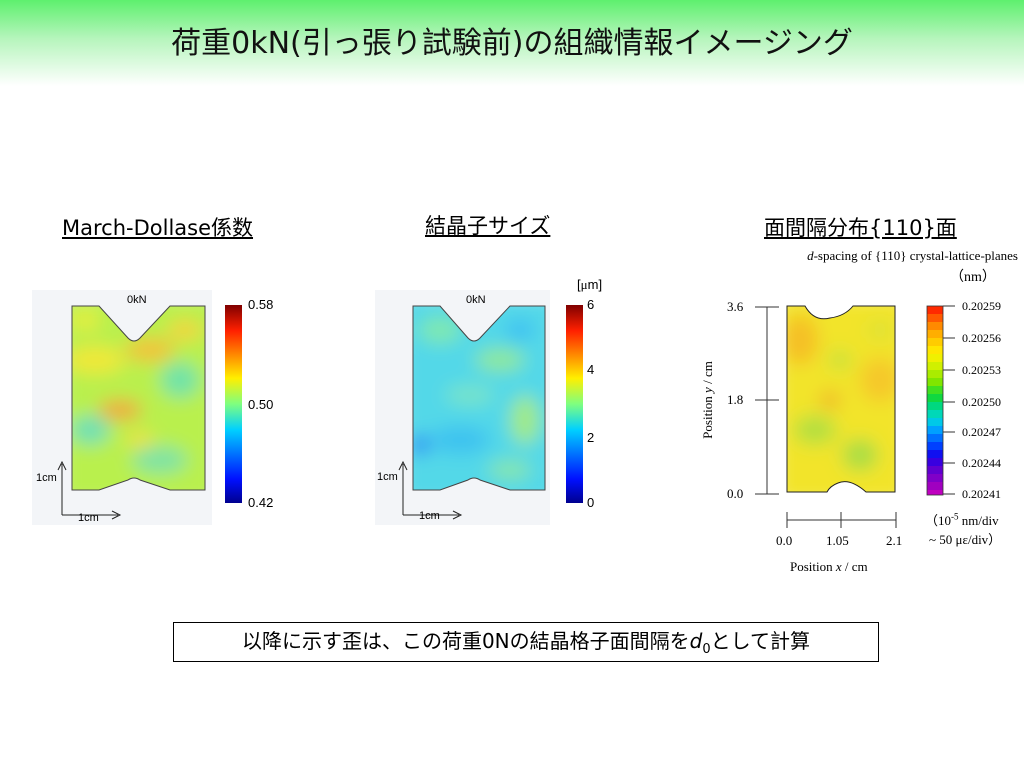 Image resolution: width=1024 pixels, height=768 pixels. What do you see at coordinates (981, 494) in the screenshot?
I see `colorbar-tick-label: 0.20241` at bounding box center [981, 494].